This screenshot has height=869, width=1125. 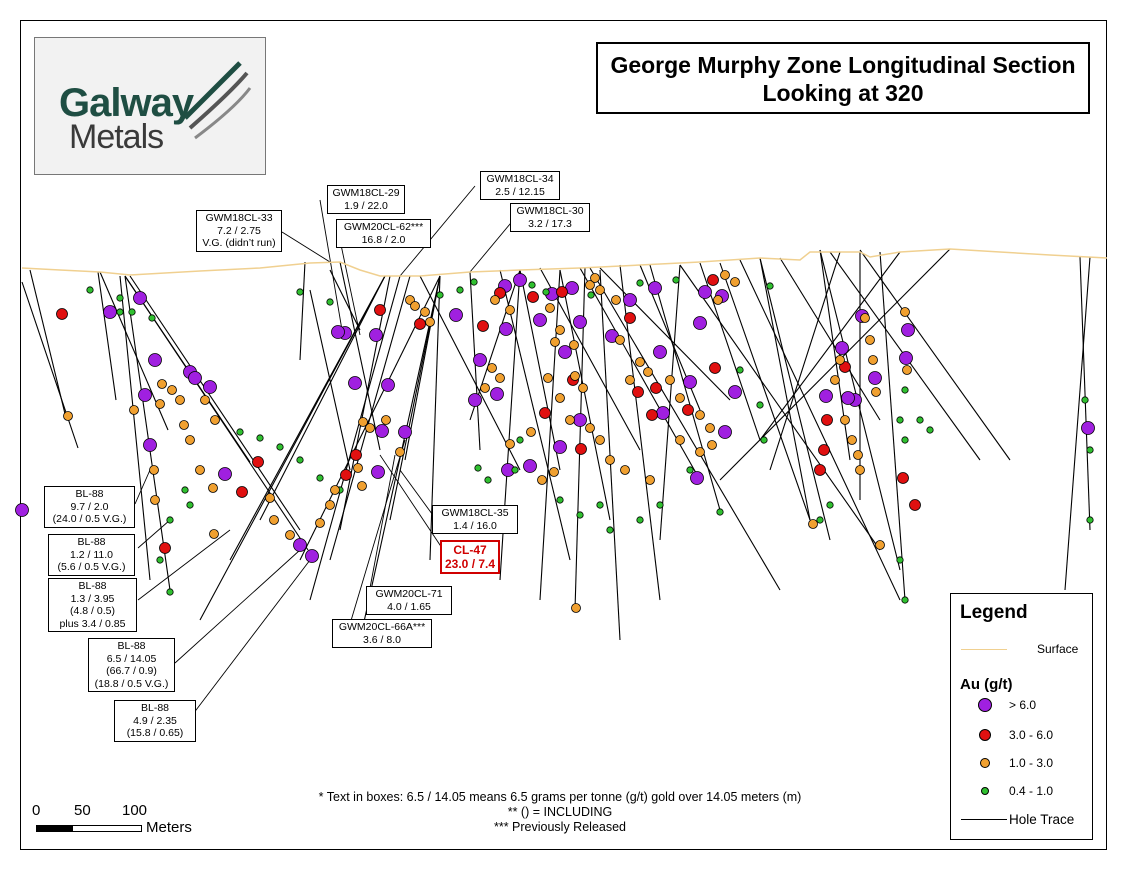 What do you see at coordinates (155, 721) in the screenshot?
I see `callout-bl88e: BL-88 4.9 / 2.35 (15.8 / 0.65)` at bounding box center [155, 721].